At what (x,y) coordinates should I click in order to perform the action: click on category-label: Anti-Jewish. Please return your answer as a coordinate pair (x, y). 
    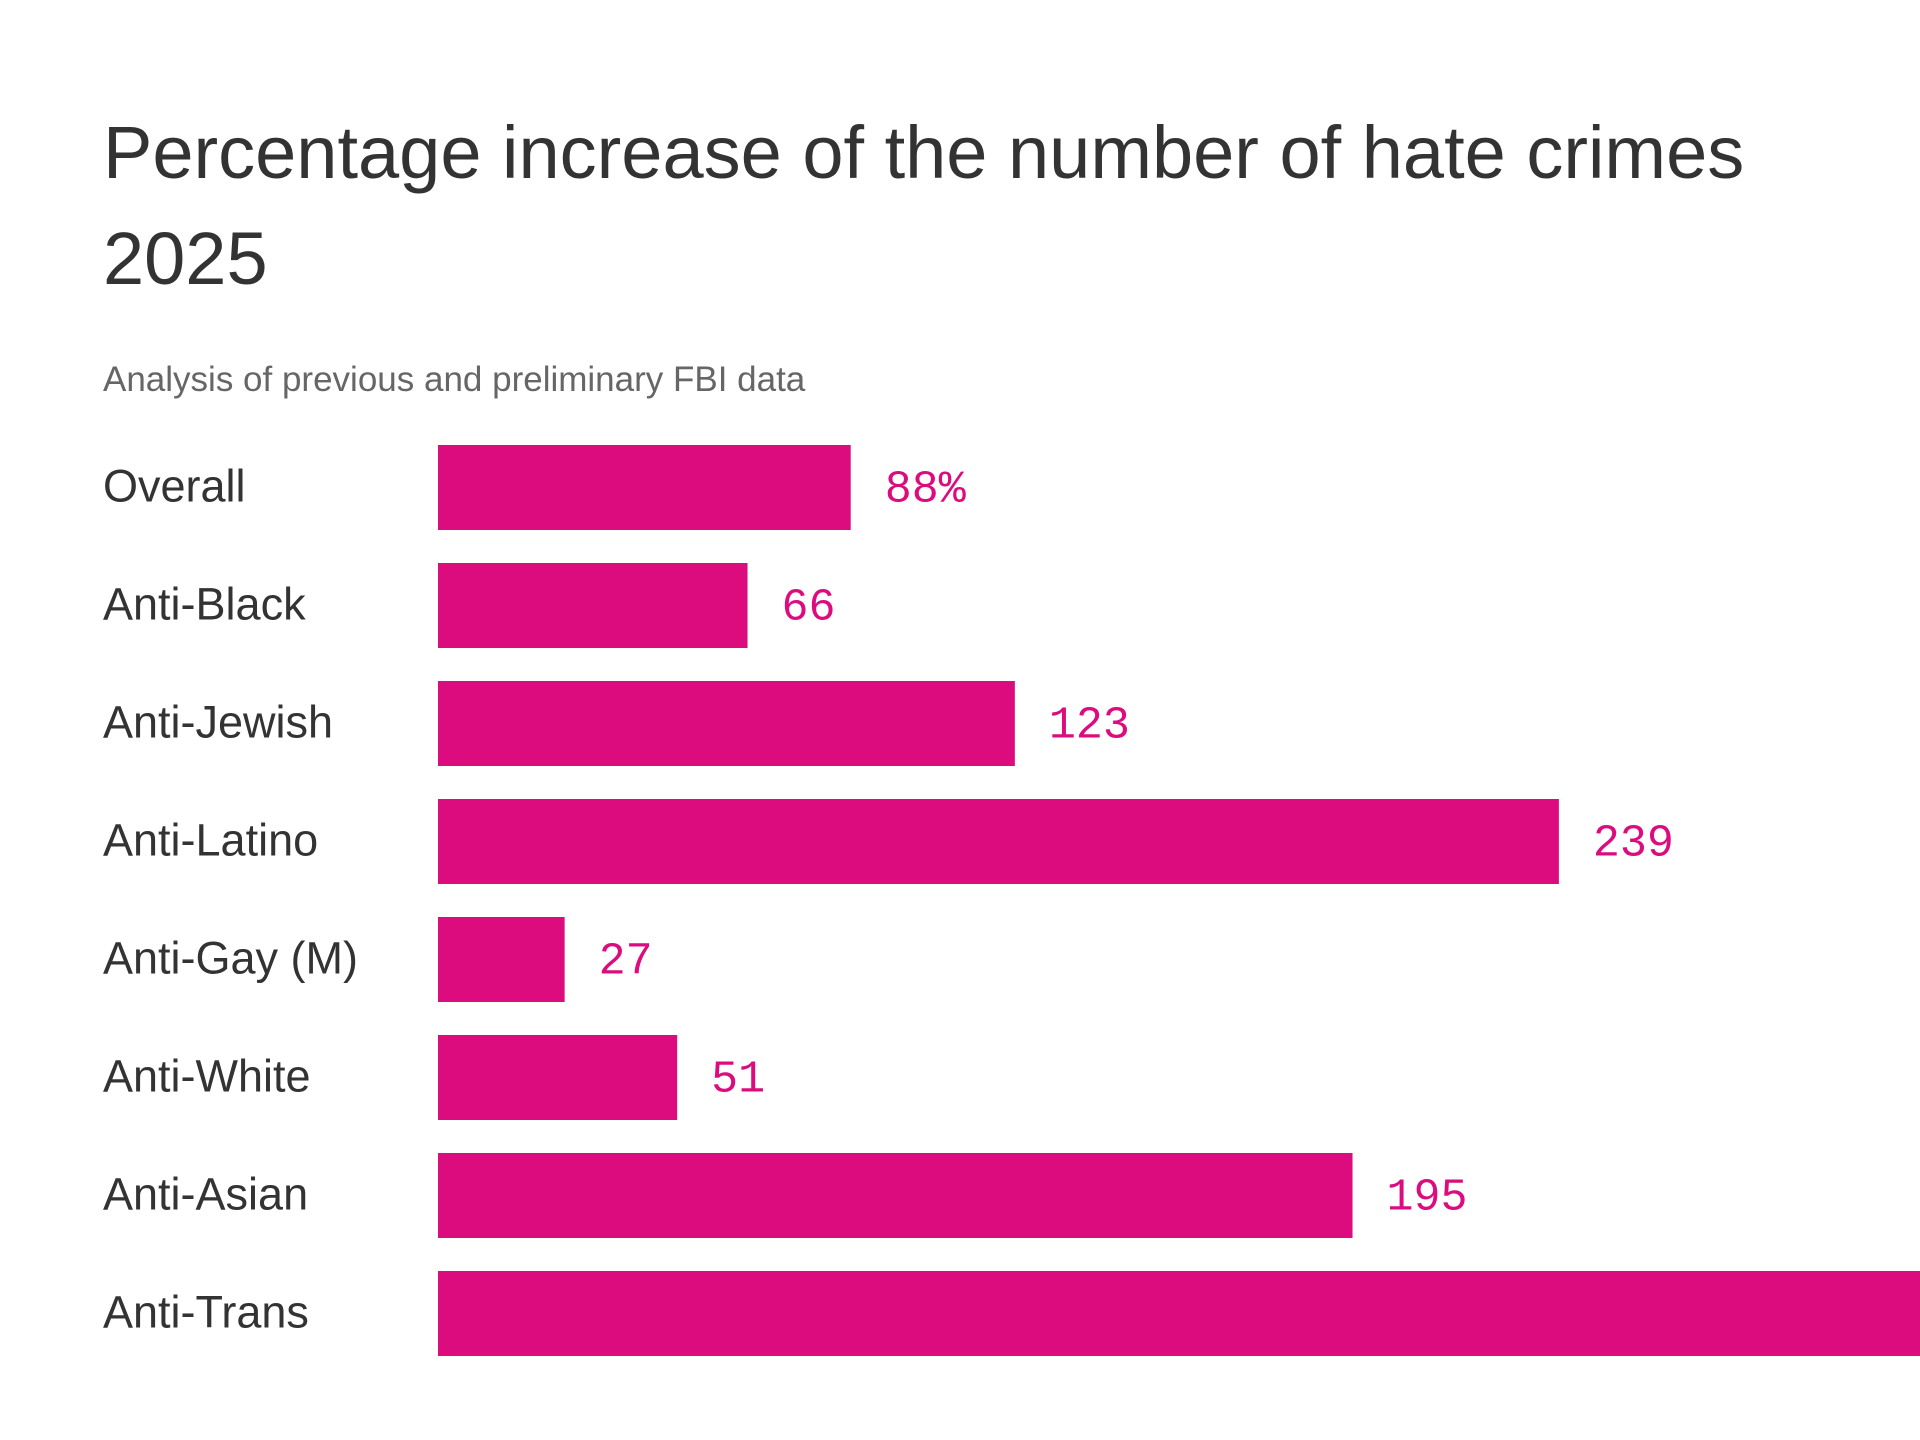
    Looking at the image, I should click on (218, 721).